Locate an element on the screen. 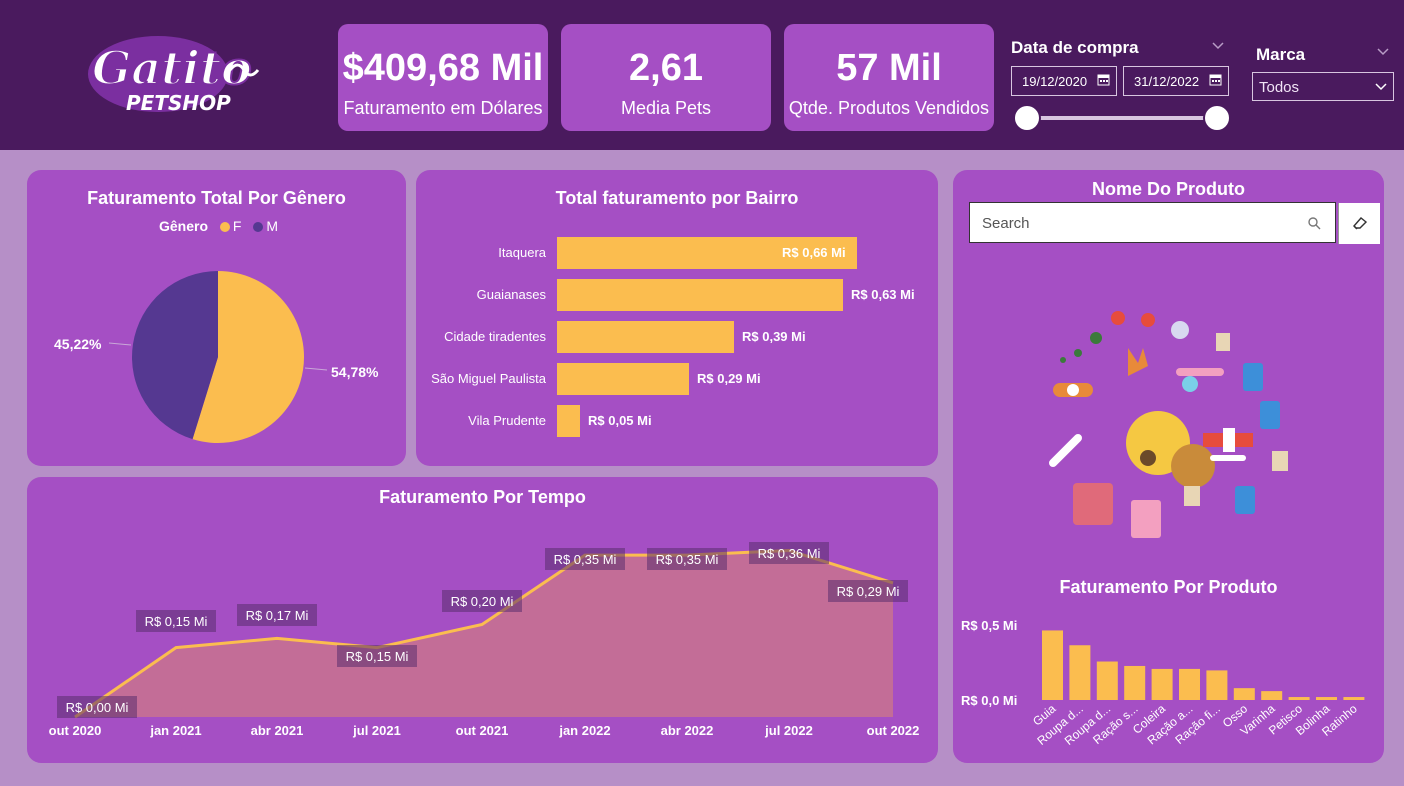 This screenshot has width=1404, height=786. bar-row: Guaianases R$ 0,63 Mi is located at coordinates (677, 295).